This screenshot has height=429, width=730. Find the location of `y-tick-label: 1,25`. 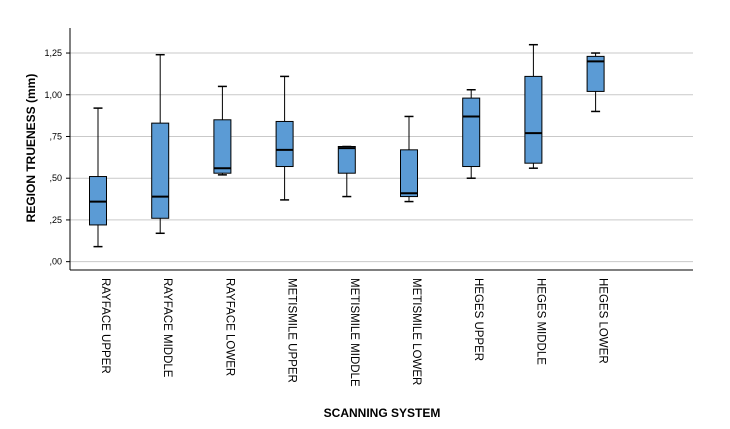

y-tick-label: 1,25 is located at coordinates (53, 53).